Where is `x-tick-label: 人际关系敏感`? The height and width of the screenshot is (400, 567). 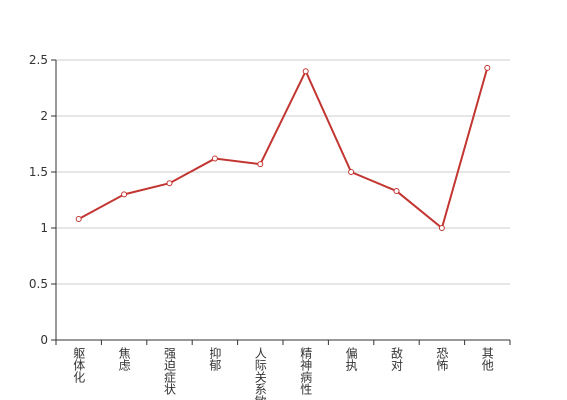
x-tick-label: 人际关系敏感 is located at coordinates (260, 373).